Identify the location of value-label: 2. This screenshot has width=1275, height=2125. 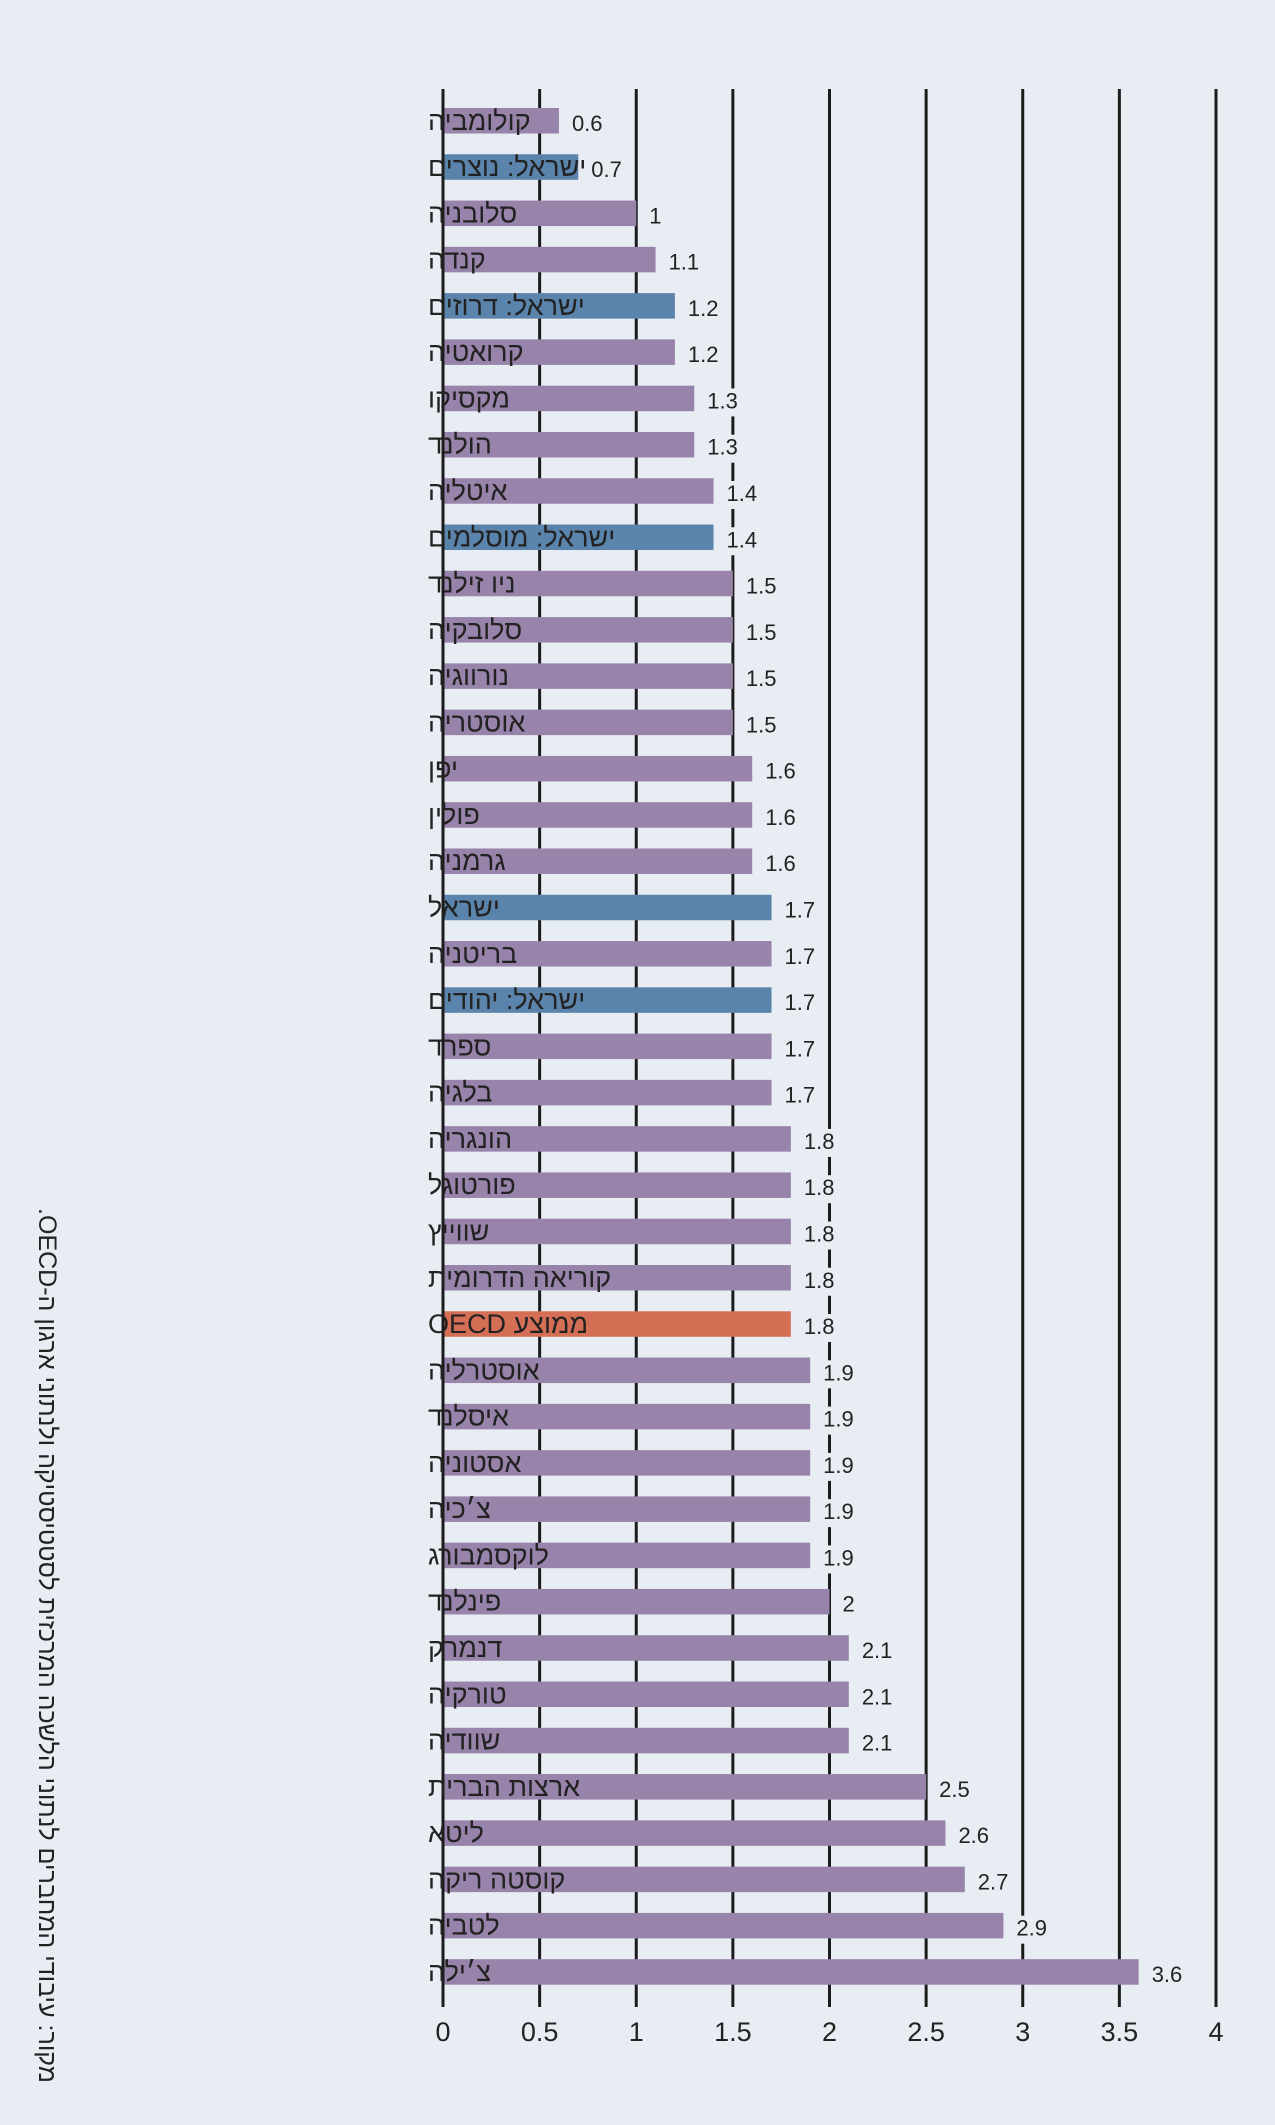
(849, 1604).